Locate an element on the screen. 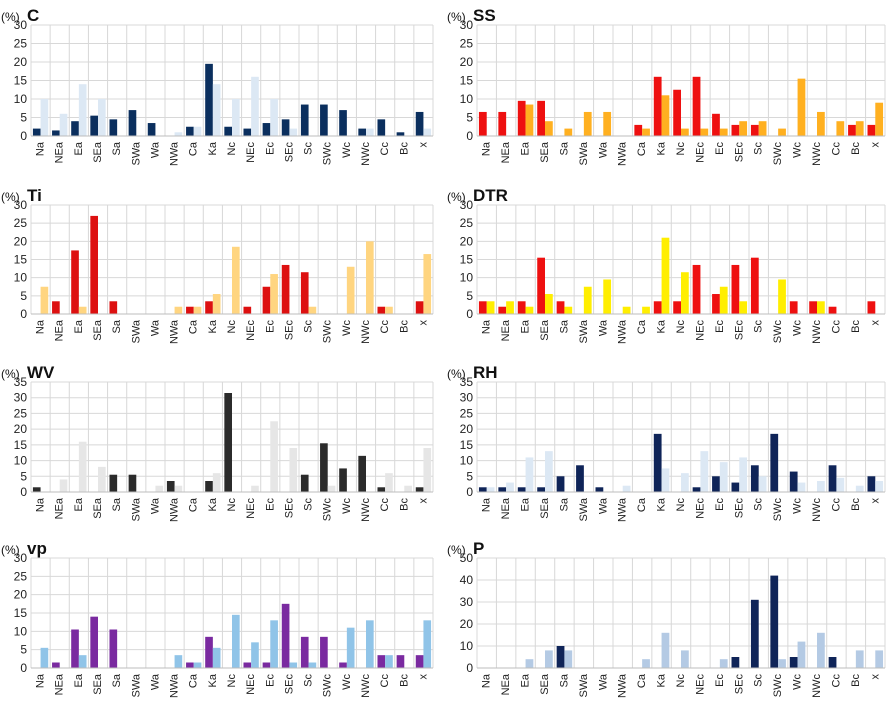 This screenshot has width=892, height=707. x-tick-label: SEc is located at coordinates (289, 330).